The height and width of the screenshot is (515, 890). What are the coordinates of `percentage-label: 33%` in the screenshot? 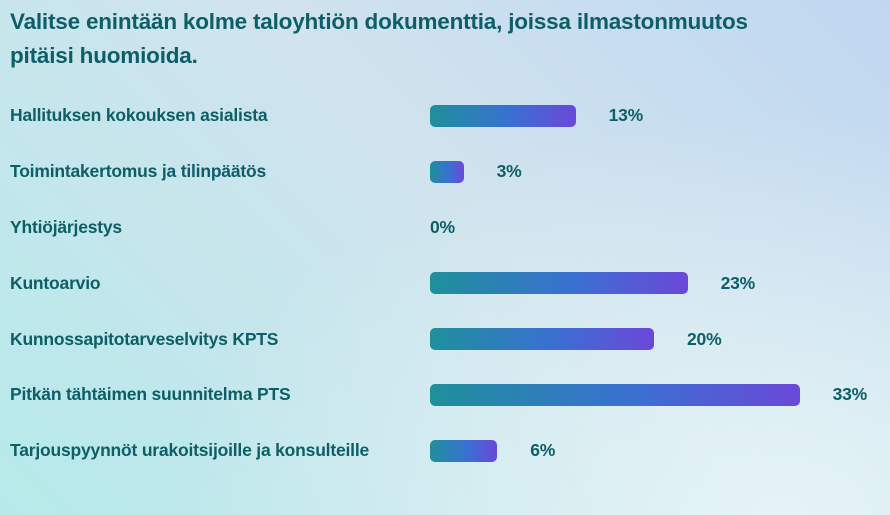 It's located at (850, 394).